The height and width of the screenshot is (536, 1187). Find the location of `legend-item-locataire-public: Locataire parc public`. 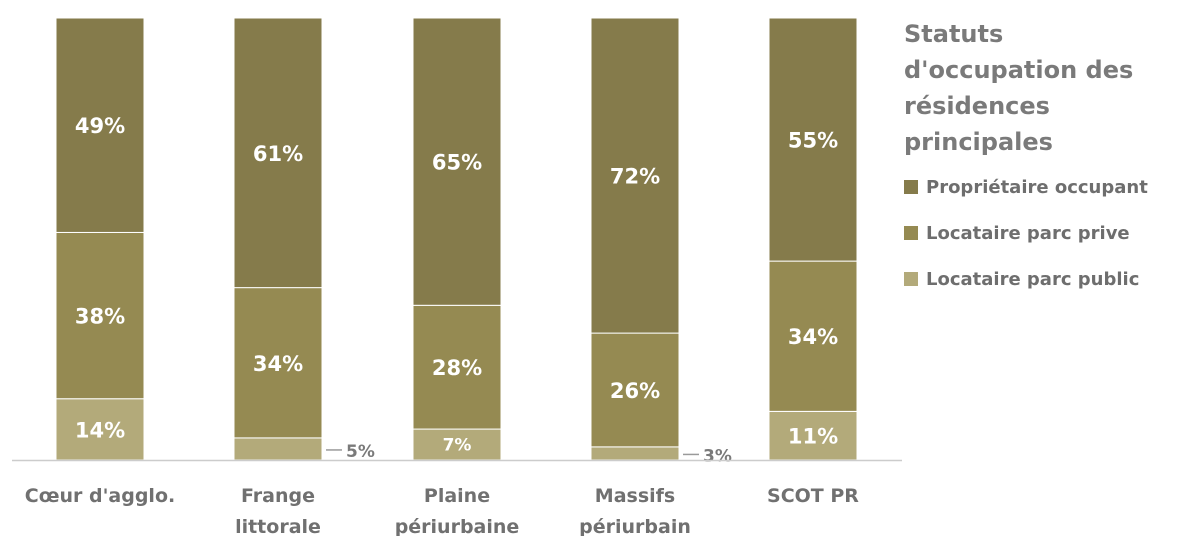

legend-item-locataire-public: Locataire parc public is located at coordinates (1026, 279).